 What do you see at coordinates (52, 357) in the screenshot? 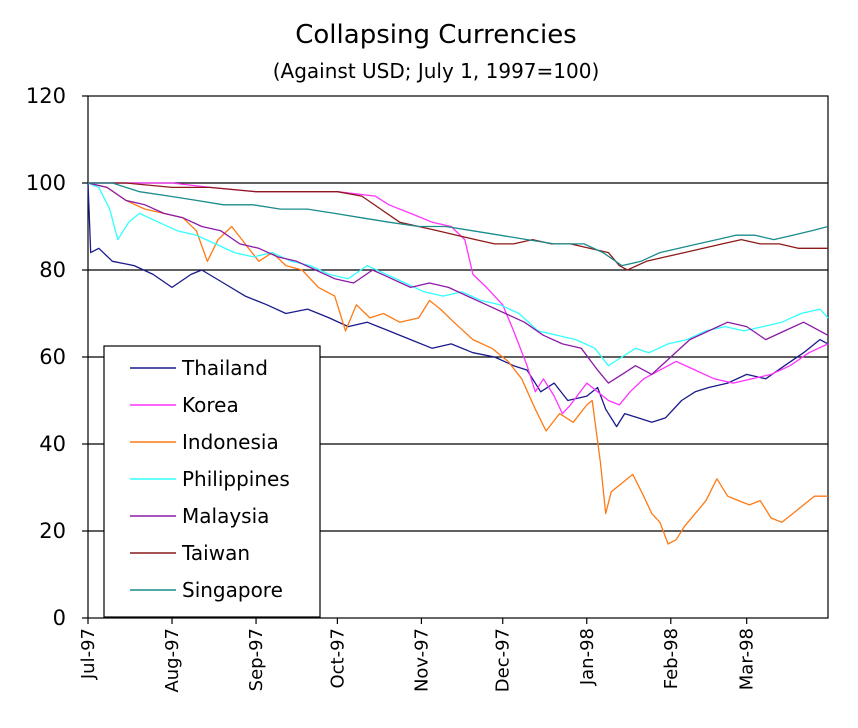
I see `y-tick-label: 60` at bounding box center [52, 357].